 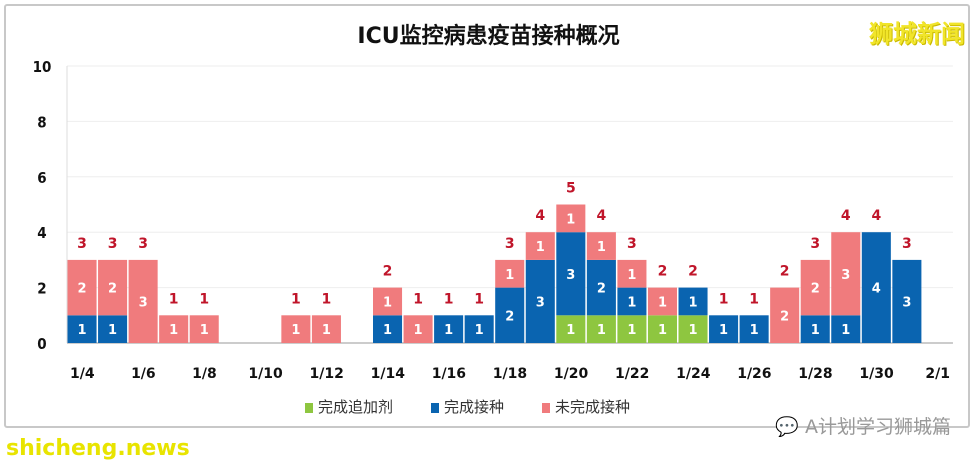 What do you see at coordinates (863, 425) in the screenshot?
I see `wechat-account: 💬 A计划学习狮城篇` at bounding box center [863, 425].